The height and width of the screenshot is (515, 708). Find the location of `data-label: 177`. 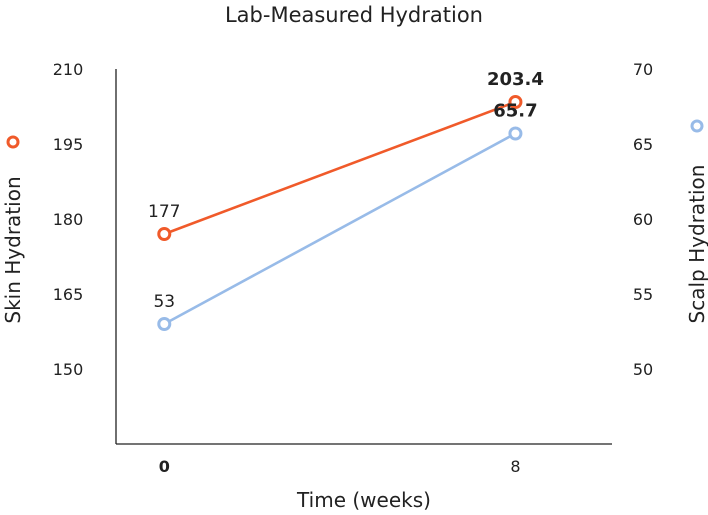

data-label: 177 is located at coordinates (164, 212).